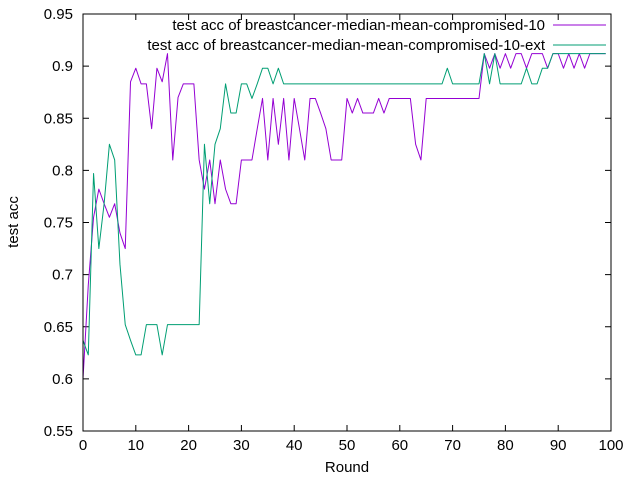 This screenshot has width=640, height=480. What do you see at coordinates (58, 431) in the screenshot?
I see `y-tick-label: 0.55` at bounding box center [58, 431].